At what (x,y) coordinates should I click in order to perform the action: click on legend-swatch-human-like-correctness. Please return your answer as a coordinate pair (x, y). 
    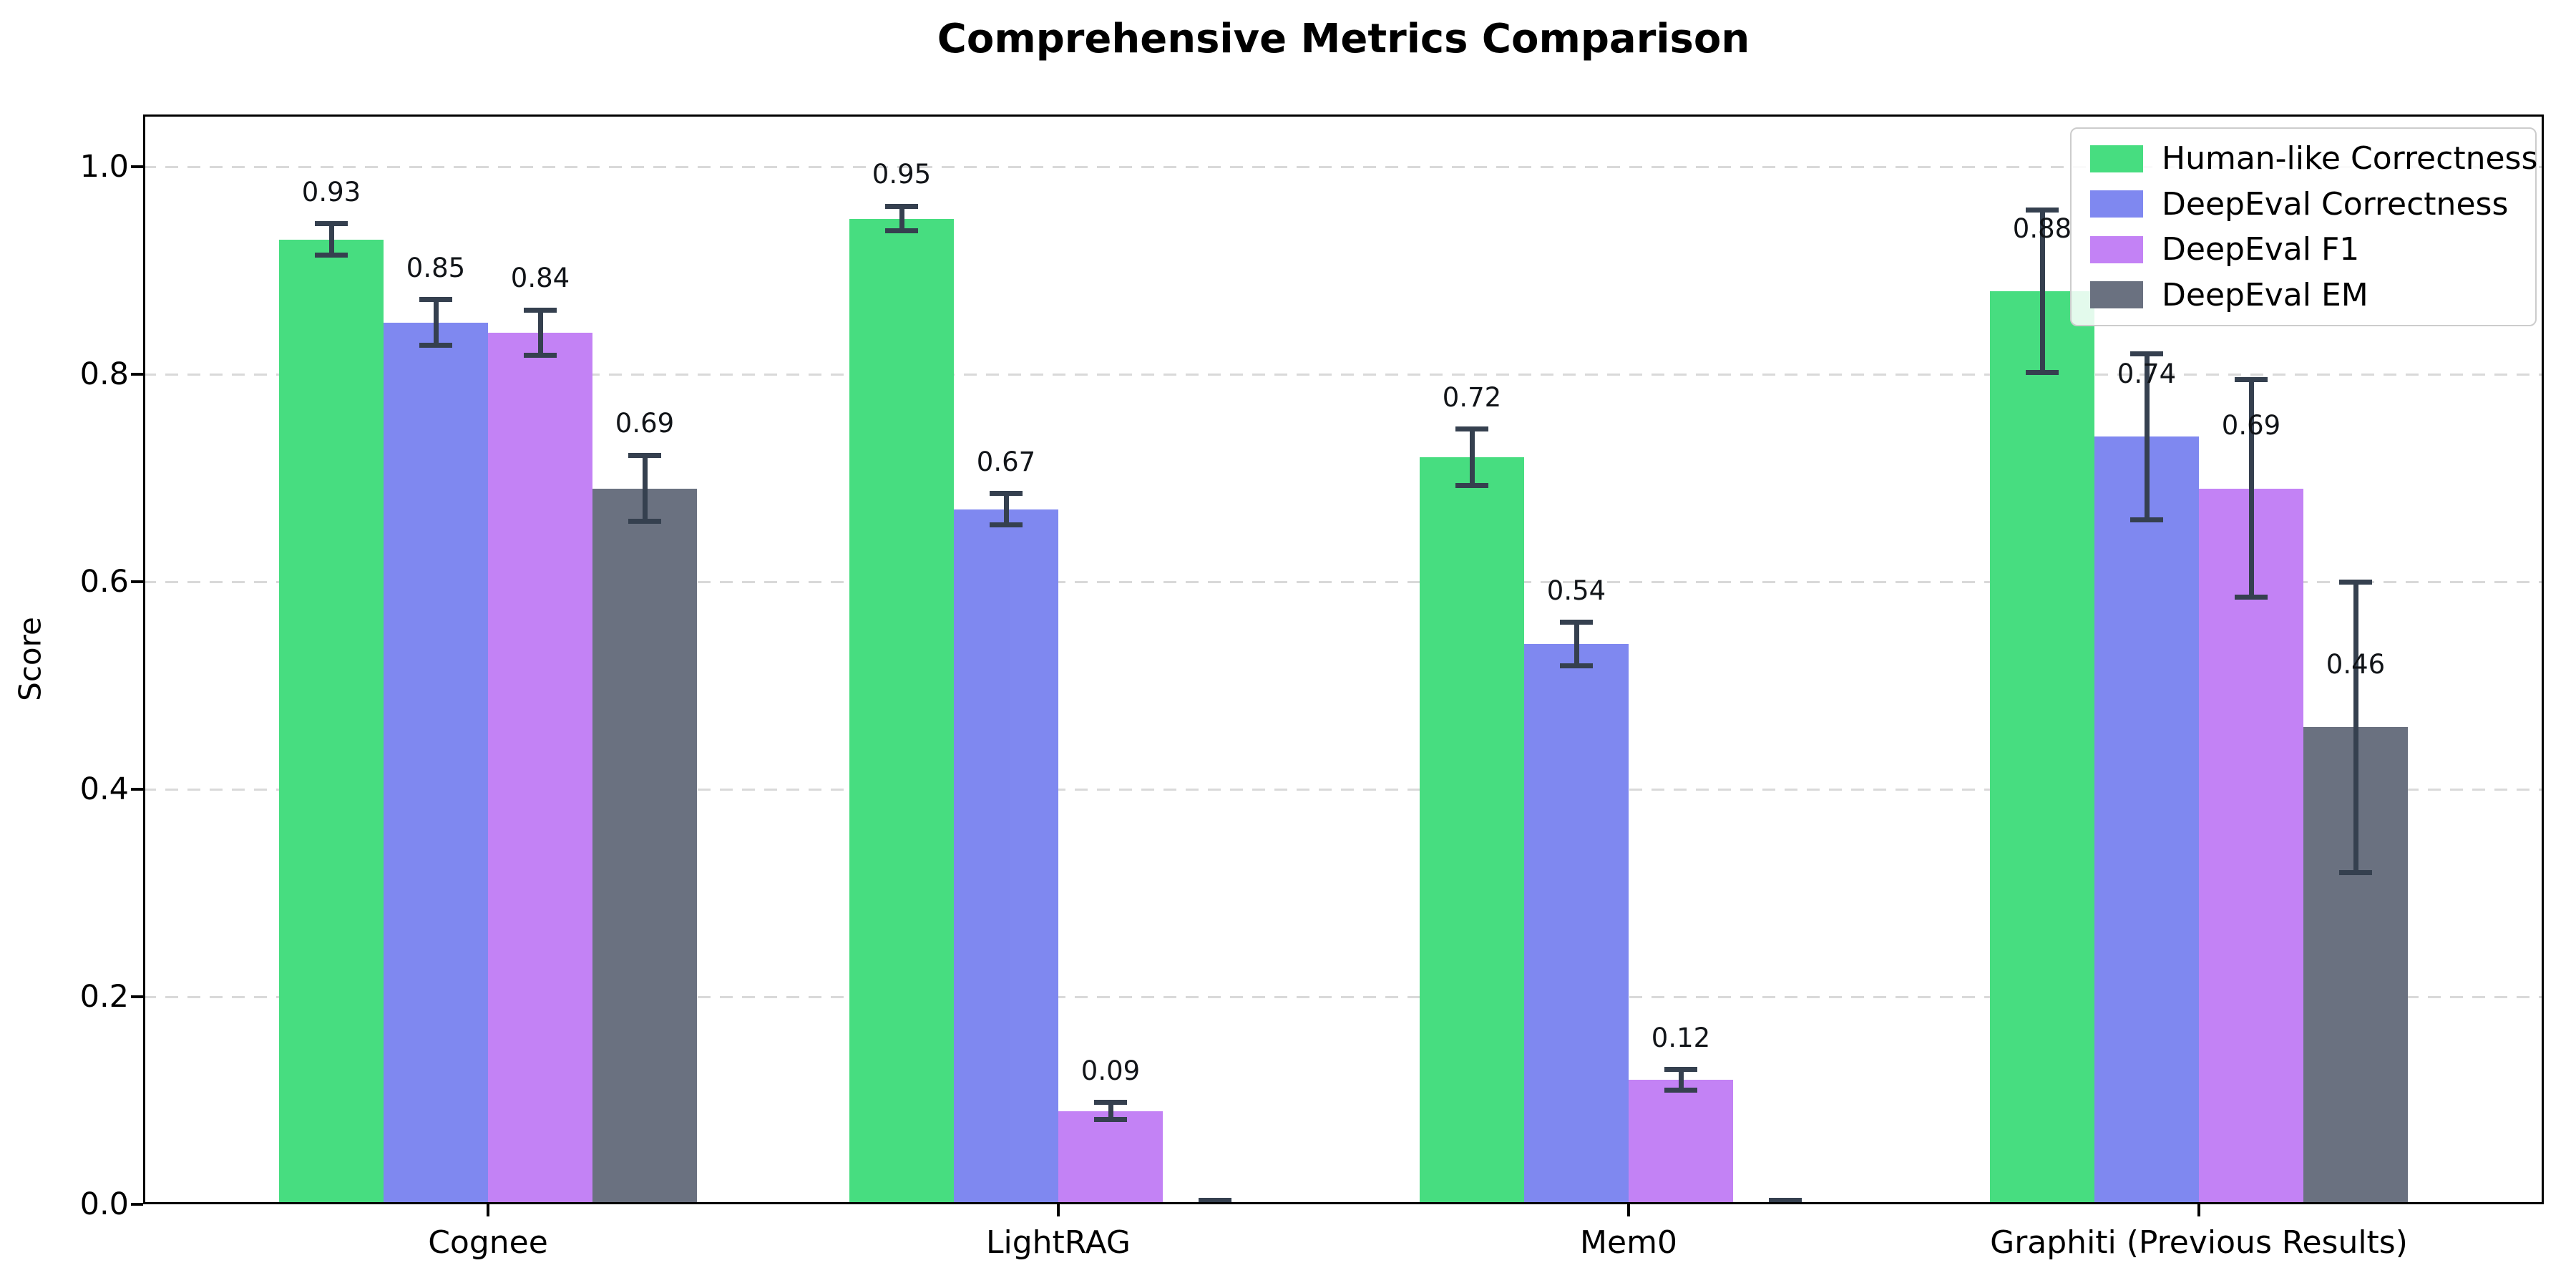
    Looking at the image, I should click on (2116, 158).